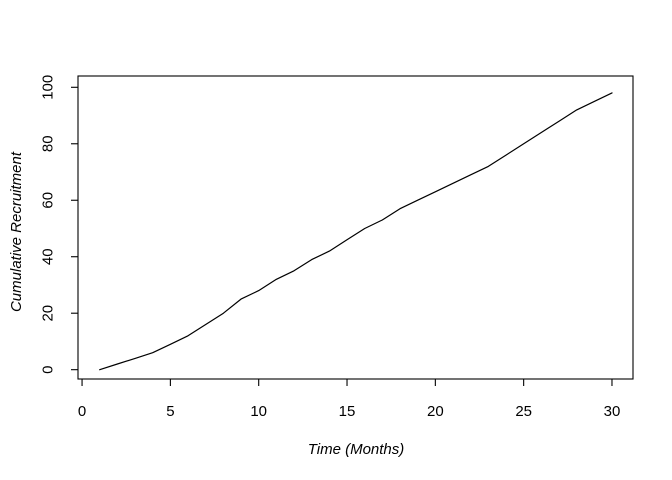 This screenshot has width=672, height=480. What do you see at coordinates (356, 449) in the screenshot?
I see `x-axis-title: Time (Months)` at bounding box center [356, 449].